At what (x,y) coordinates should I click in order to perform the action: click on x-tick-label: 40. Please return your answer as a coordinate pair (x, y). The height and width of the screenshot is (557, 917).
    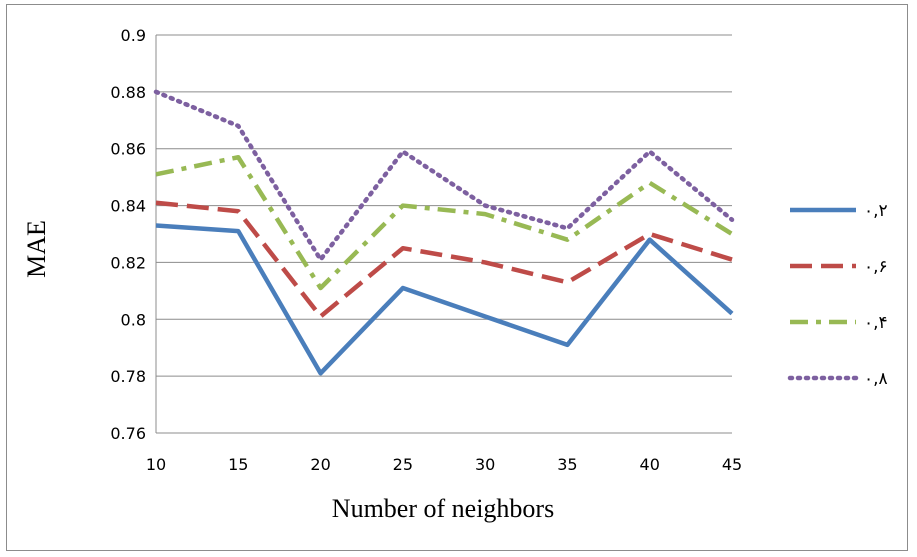
    Looking at the image, I should click on (650, 464).